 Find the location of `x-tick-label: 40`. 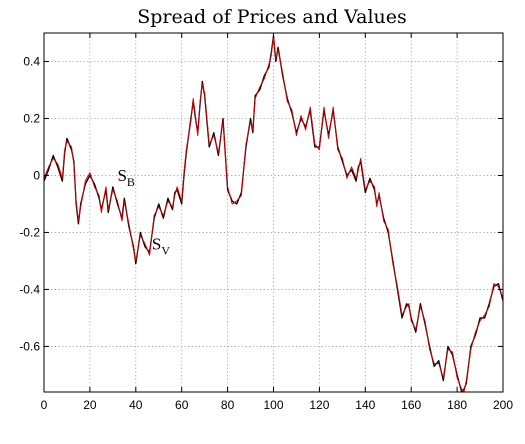

x-tick-label: 40 is located at coordinates (136, 405).